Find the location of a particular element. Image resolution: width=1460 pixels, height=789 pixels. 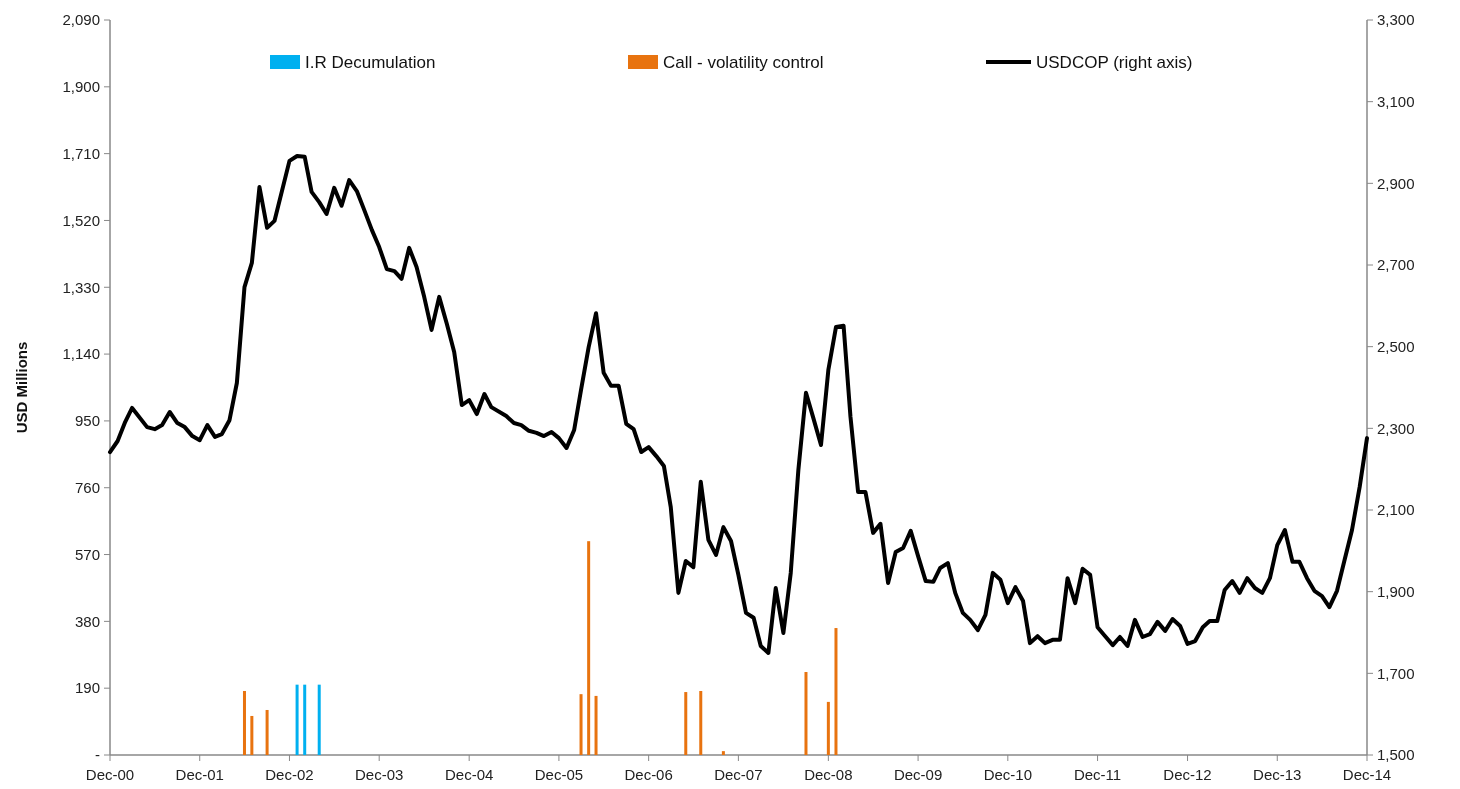

y-tick-label: - is located at coordinates (97, 755).